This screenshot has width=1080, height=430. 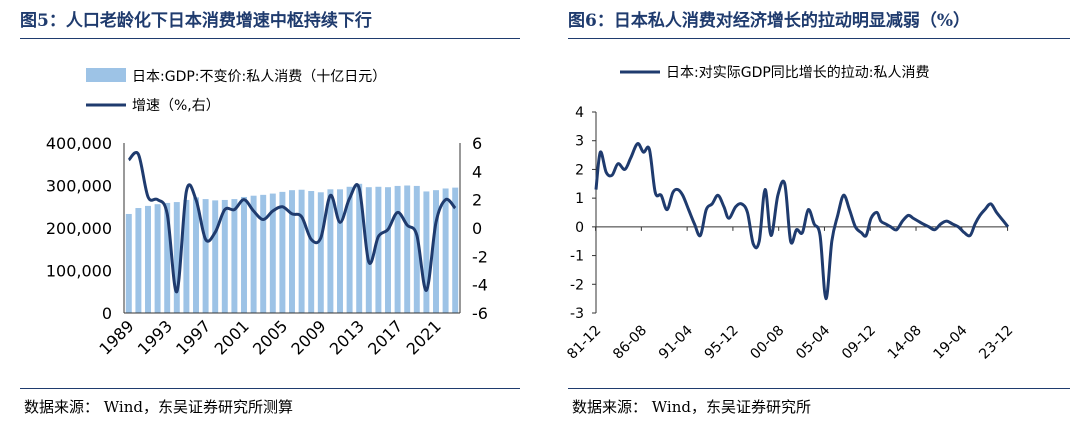 What do you see at coordinates (79, 143) in the screenshot?
I see `left-y-tick-label: 400,000` at bounding box center [79, 143].